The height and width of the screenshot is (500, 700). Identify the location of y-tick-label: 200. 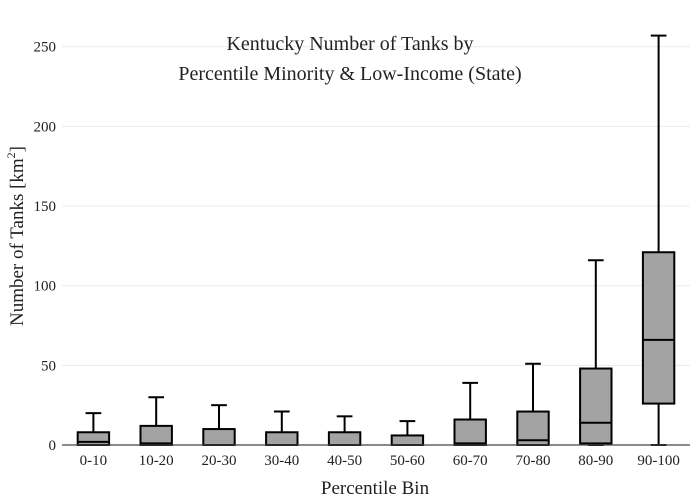
(45, 127).